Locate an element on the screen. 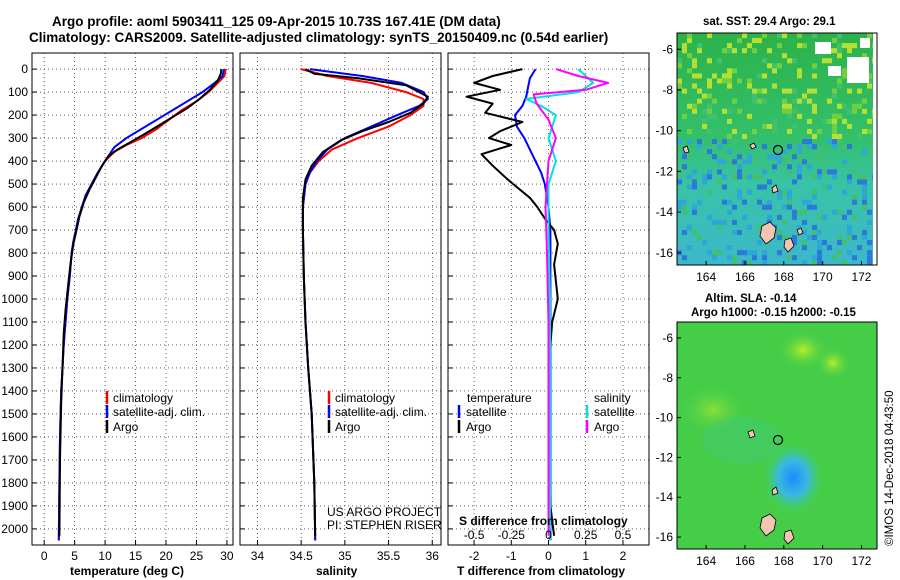 This screenshot has height=580, width=900. depth-tick-label: 2000 is located at coordinates (14, 529).